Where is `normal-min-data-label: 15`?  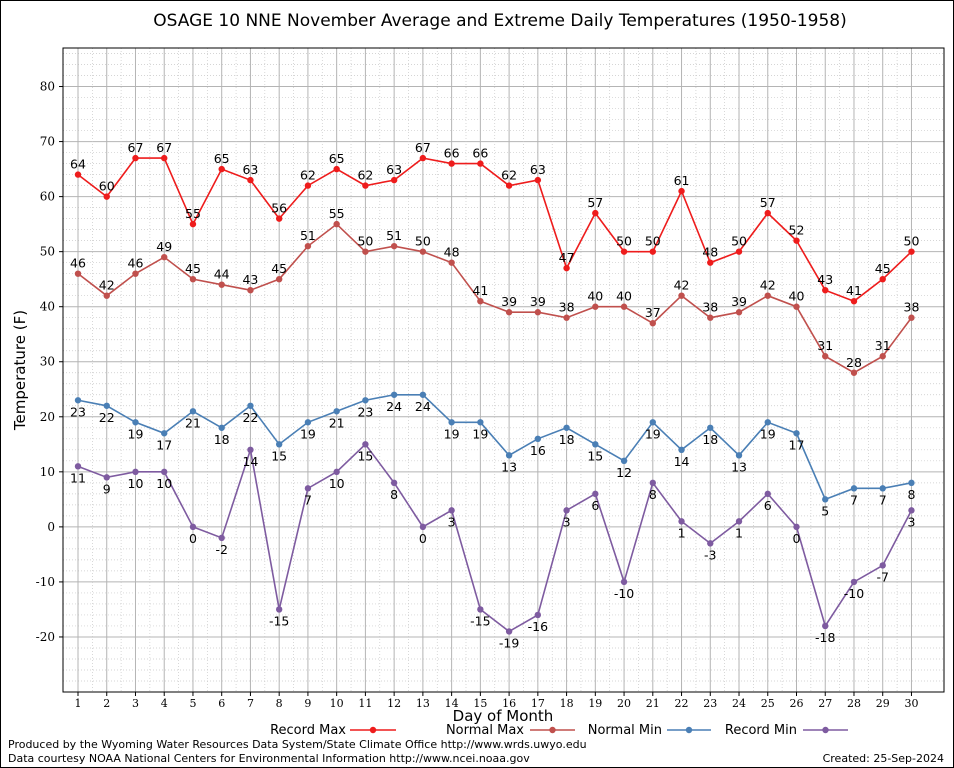
normal-min-data-label: 15 is located at coordinates (595, 455).